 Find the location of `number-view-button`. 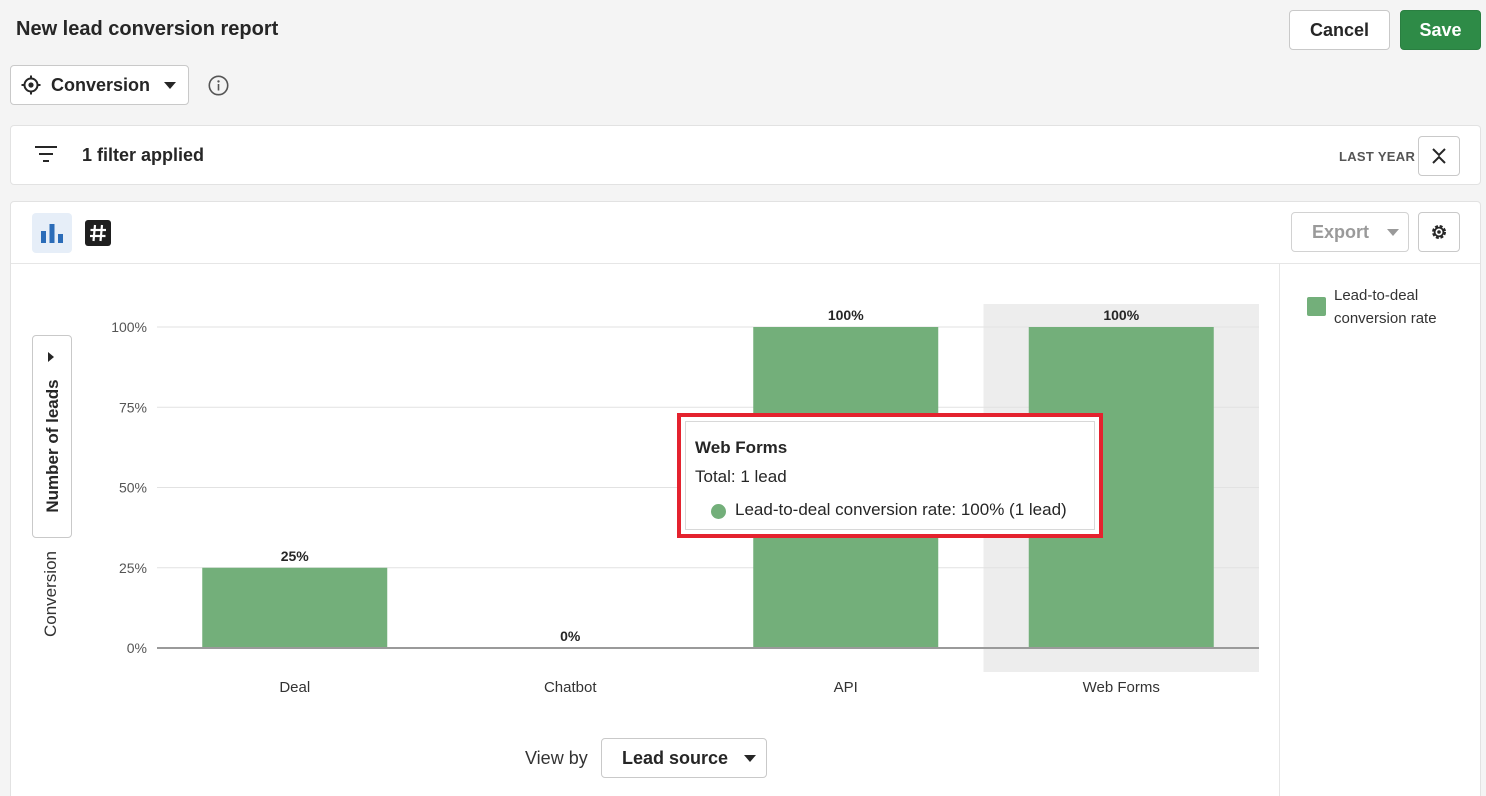

number-view-button is located at coordinates (98, 233).